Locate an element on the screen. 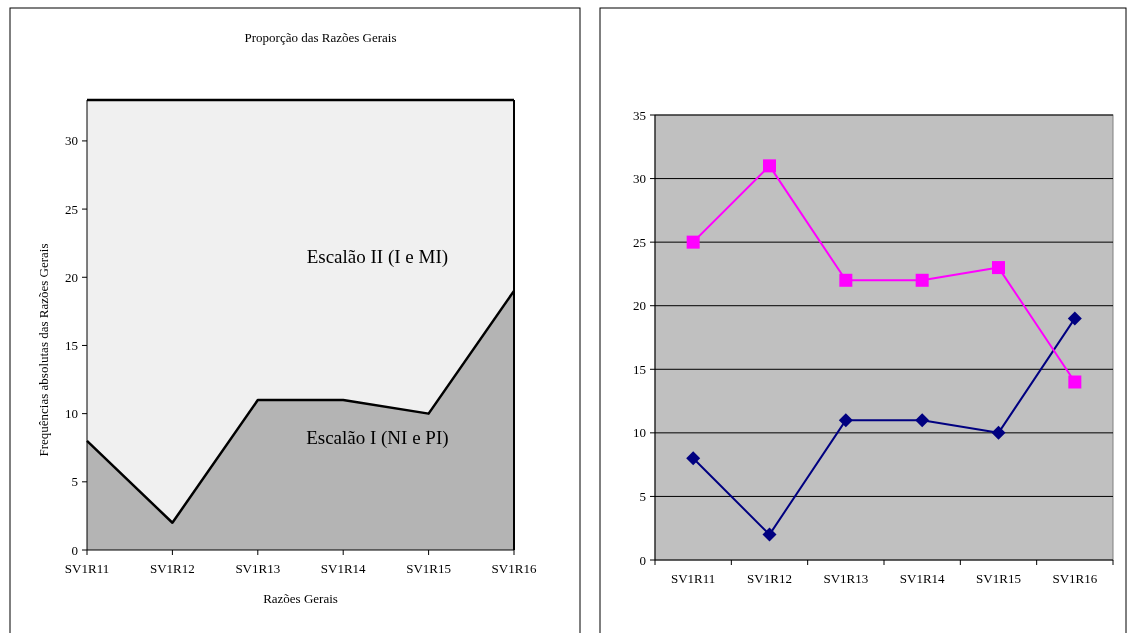 The width and height of the screenshot is (1137, 633). series-label: Escalão I (NI e PI) is located at coordinates (377, 438).